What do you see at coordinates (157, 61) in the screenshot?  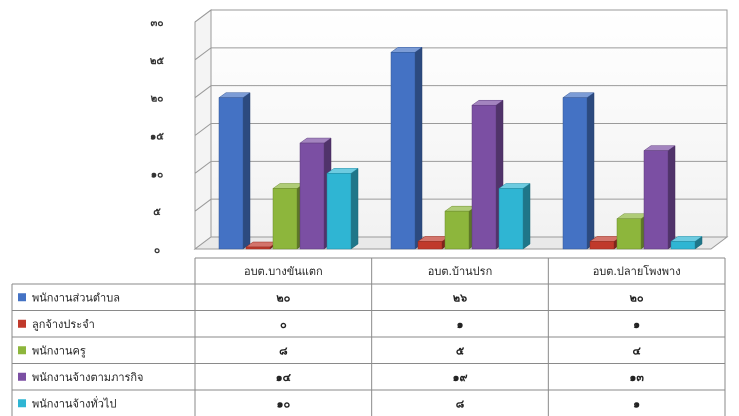 I see `y-tick-label: ๒๕` at bounding box center [157, 61].